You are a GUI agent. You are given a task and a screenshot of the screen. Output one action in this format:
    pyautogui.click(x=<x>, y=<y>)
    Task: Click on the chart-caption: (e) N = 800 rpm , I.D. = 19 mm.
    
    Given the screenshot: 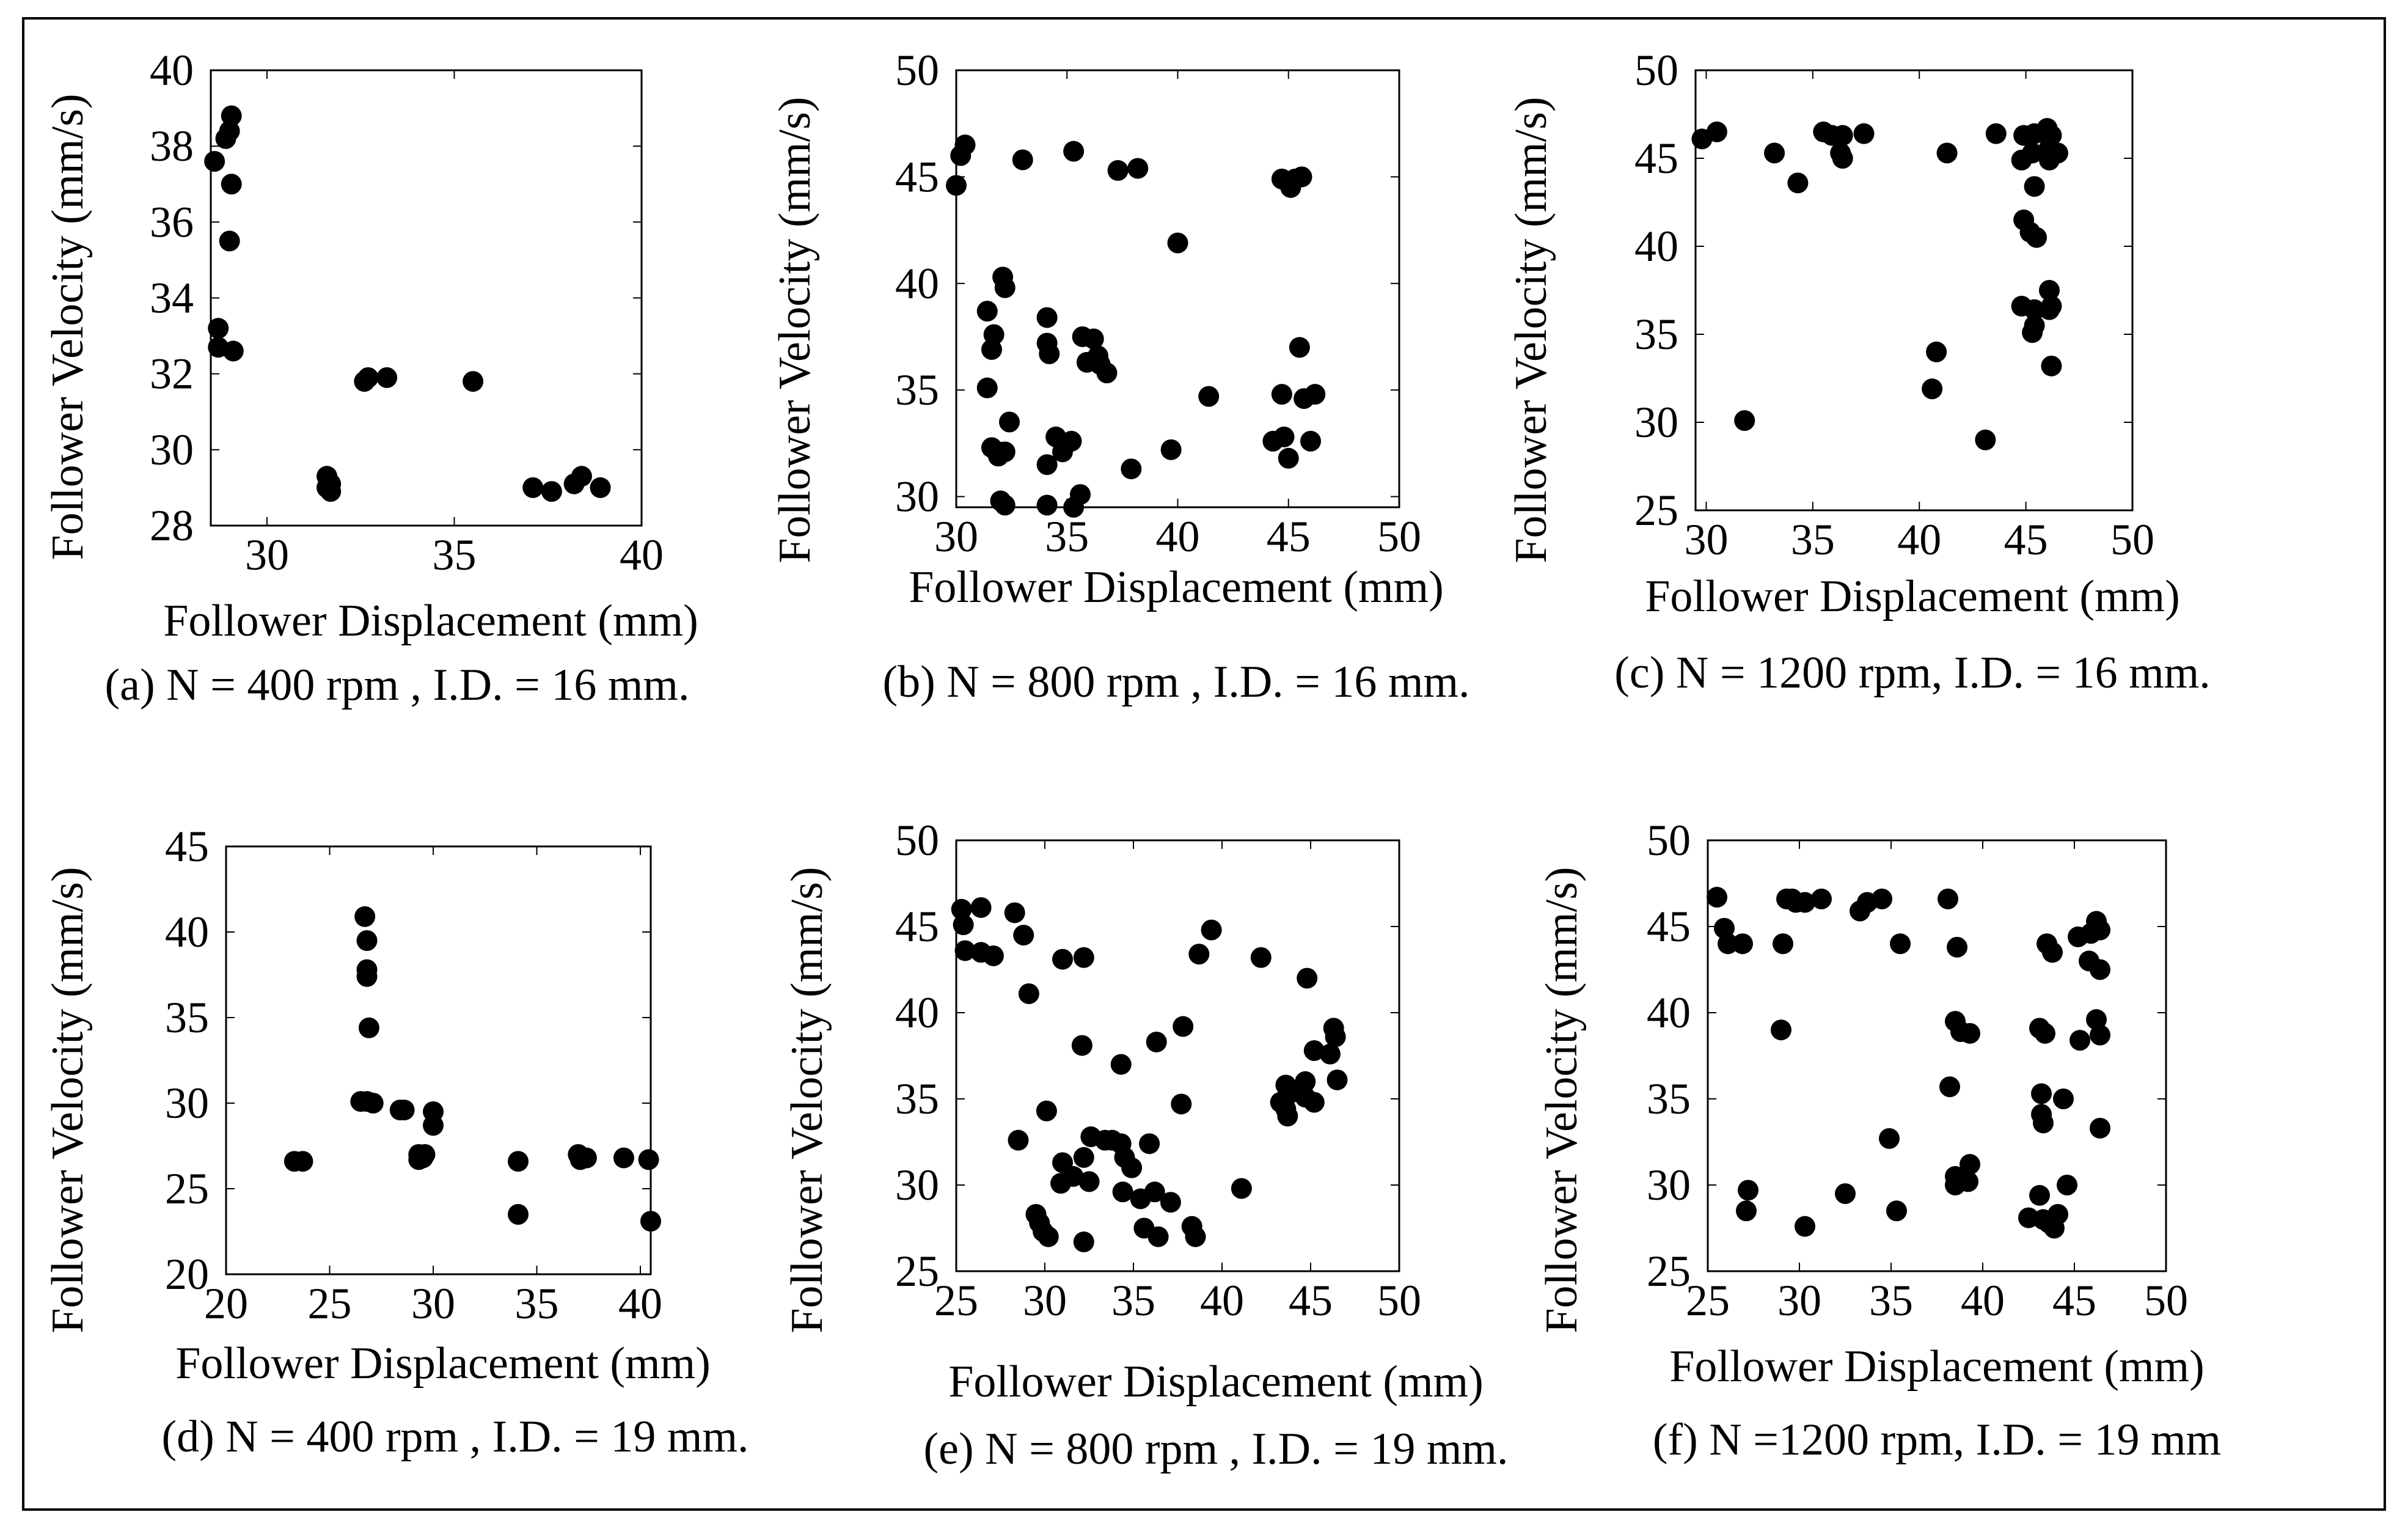 What is the action you would take?
    pyautogui.click(x=1216, y=1449)
    